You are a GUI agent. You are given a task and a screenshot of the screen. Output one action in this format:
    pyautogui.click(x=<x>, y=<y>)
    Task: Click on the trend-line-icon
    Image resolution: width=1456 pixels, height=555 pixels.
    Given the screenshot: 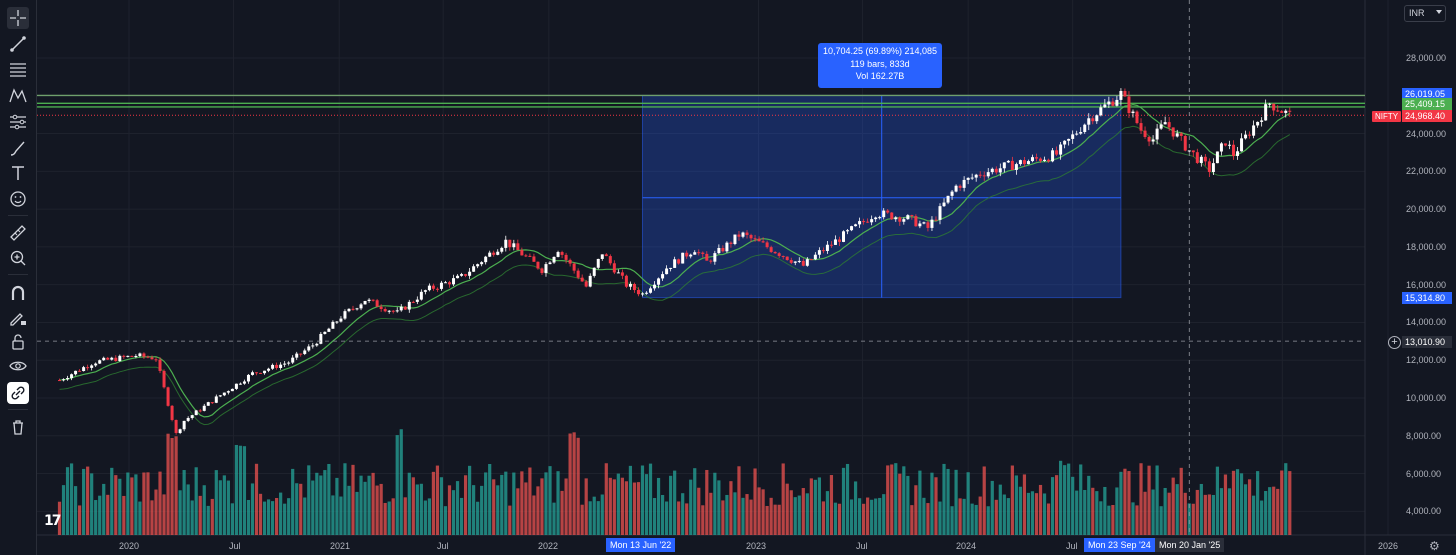 What is the action you would take?
    pyautogui.click(x=18, y=44)
    